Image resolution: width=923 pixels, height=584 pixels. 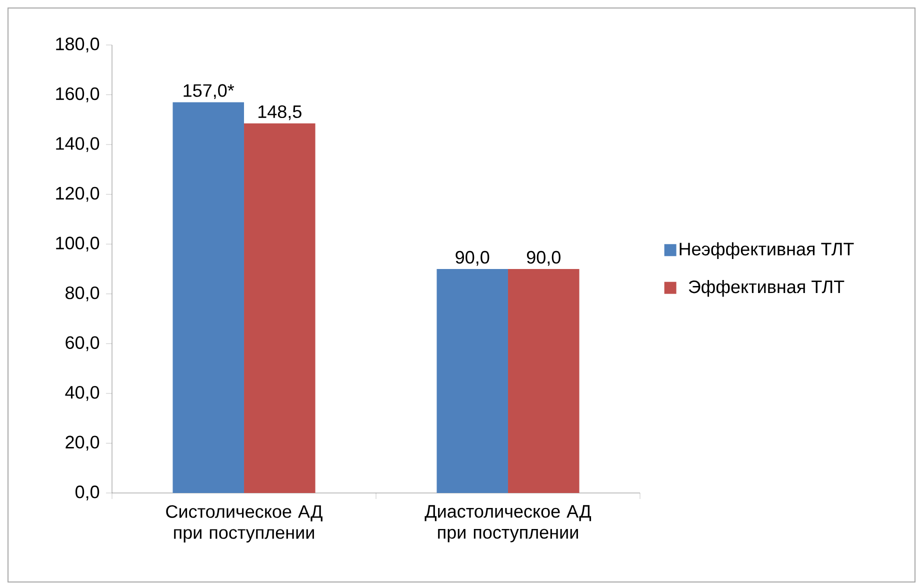 I want to click on y-tick-label: 100,0, so click(x=78, y=244).